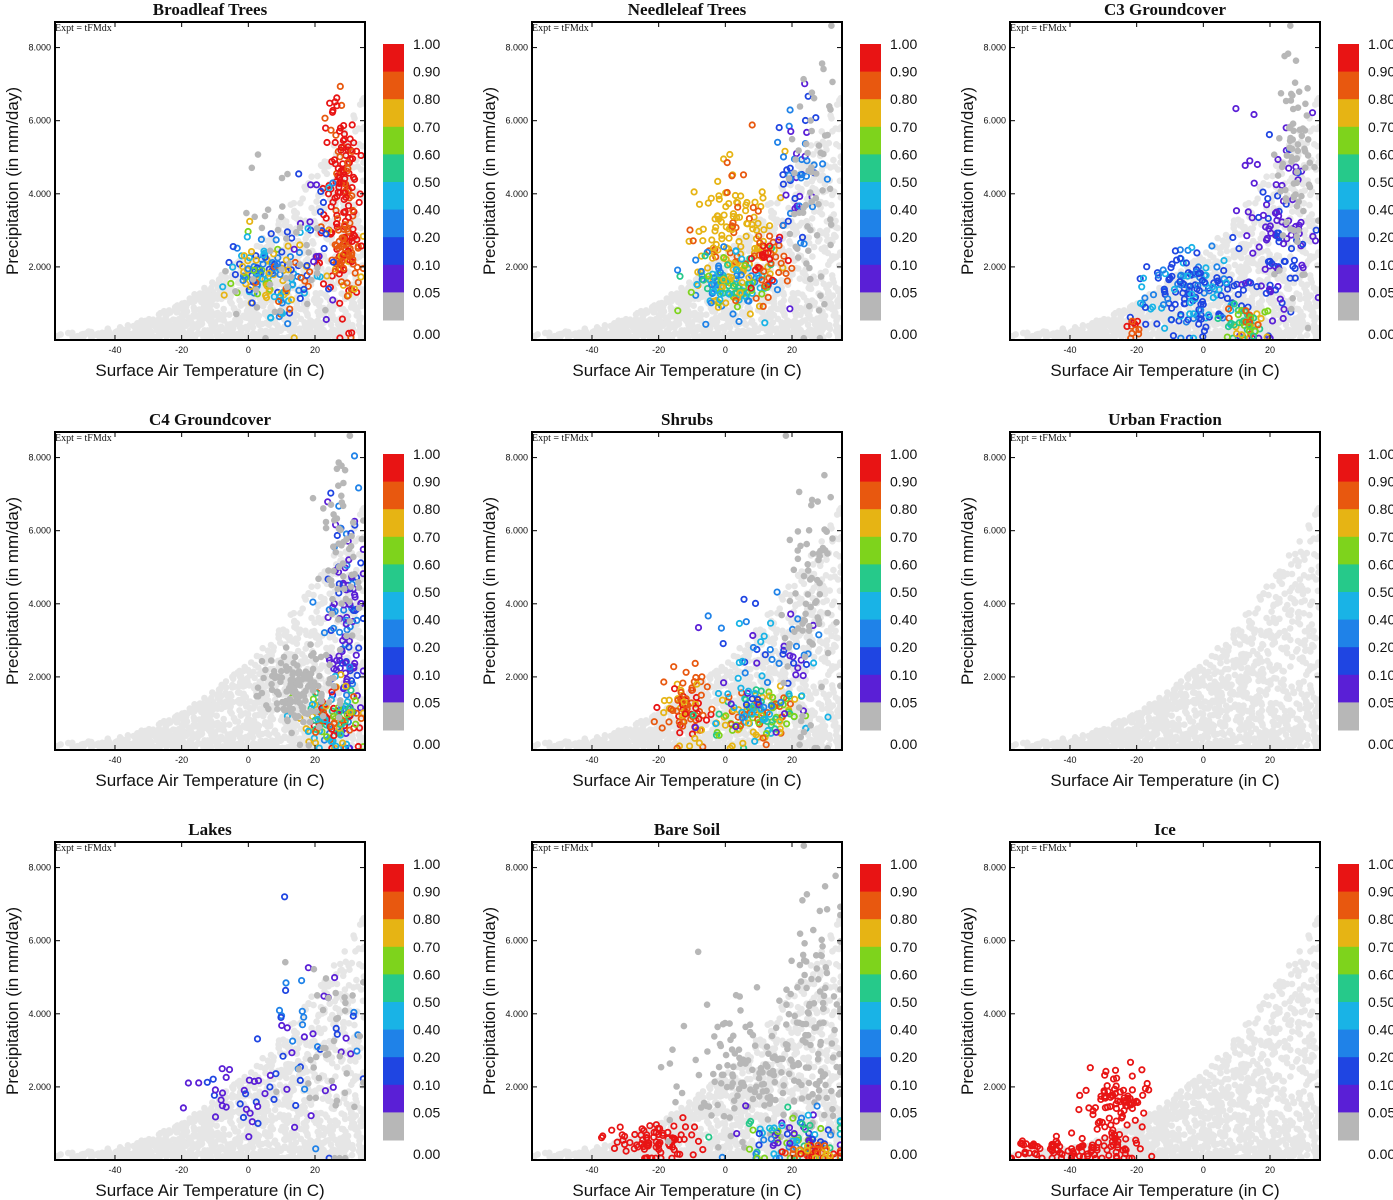  I want to click on y-axis-label: Precipitation (in mm/day), so click(967, 181).